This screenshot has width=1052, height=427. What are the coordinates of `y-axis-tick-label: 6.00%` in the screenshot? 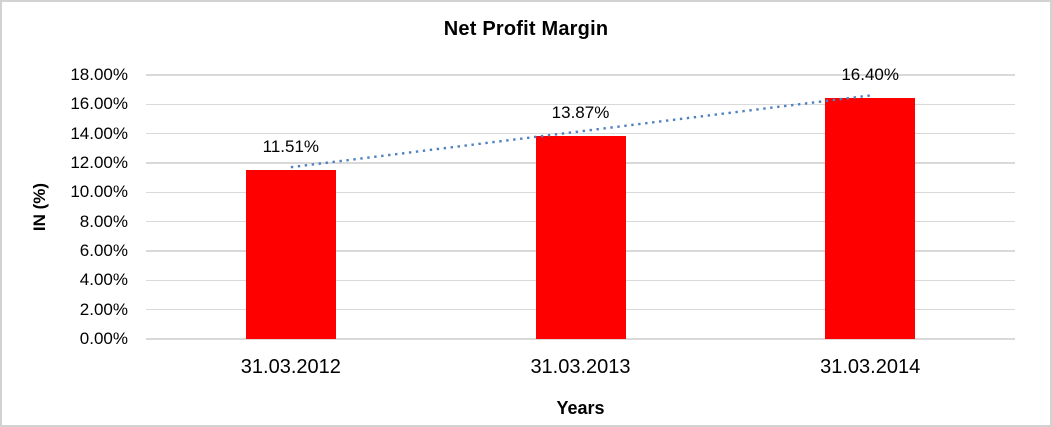 It's located at (103, 250).